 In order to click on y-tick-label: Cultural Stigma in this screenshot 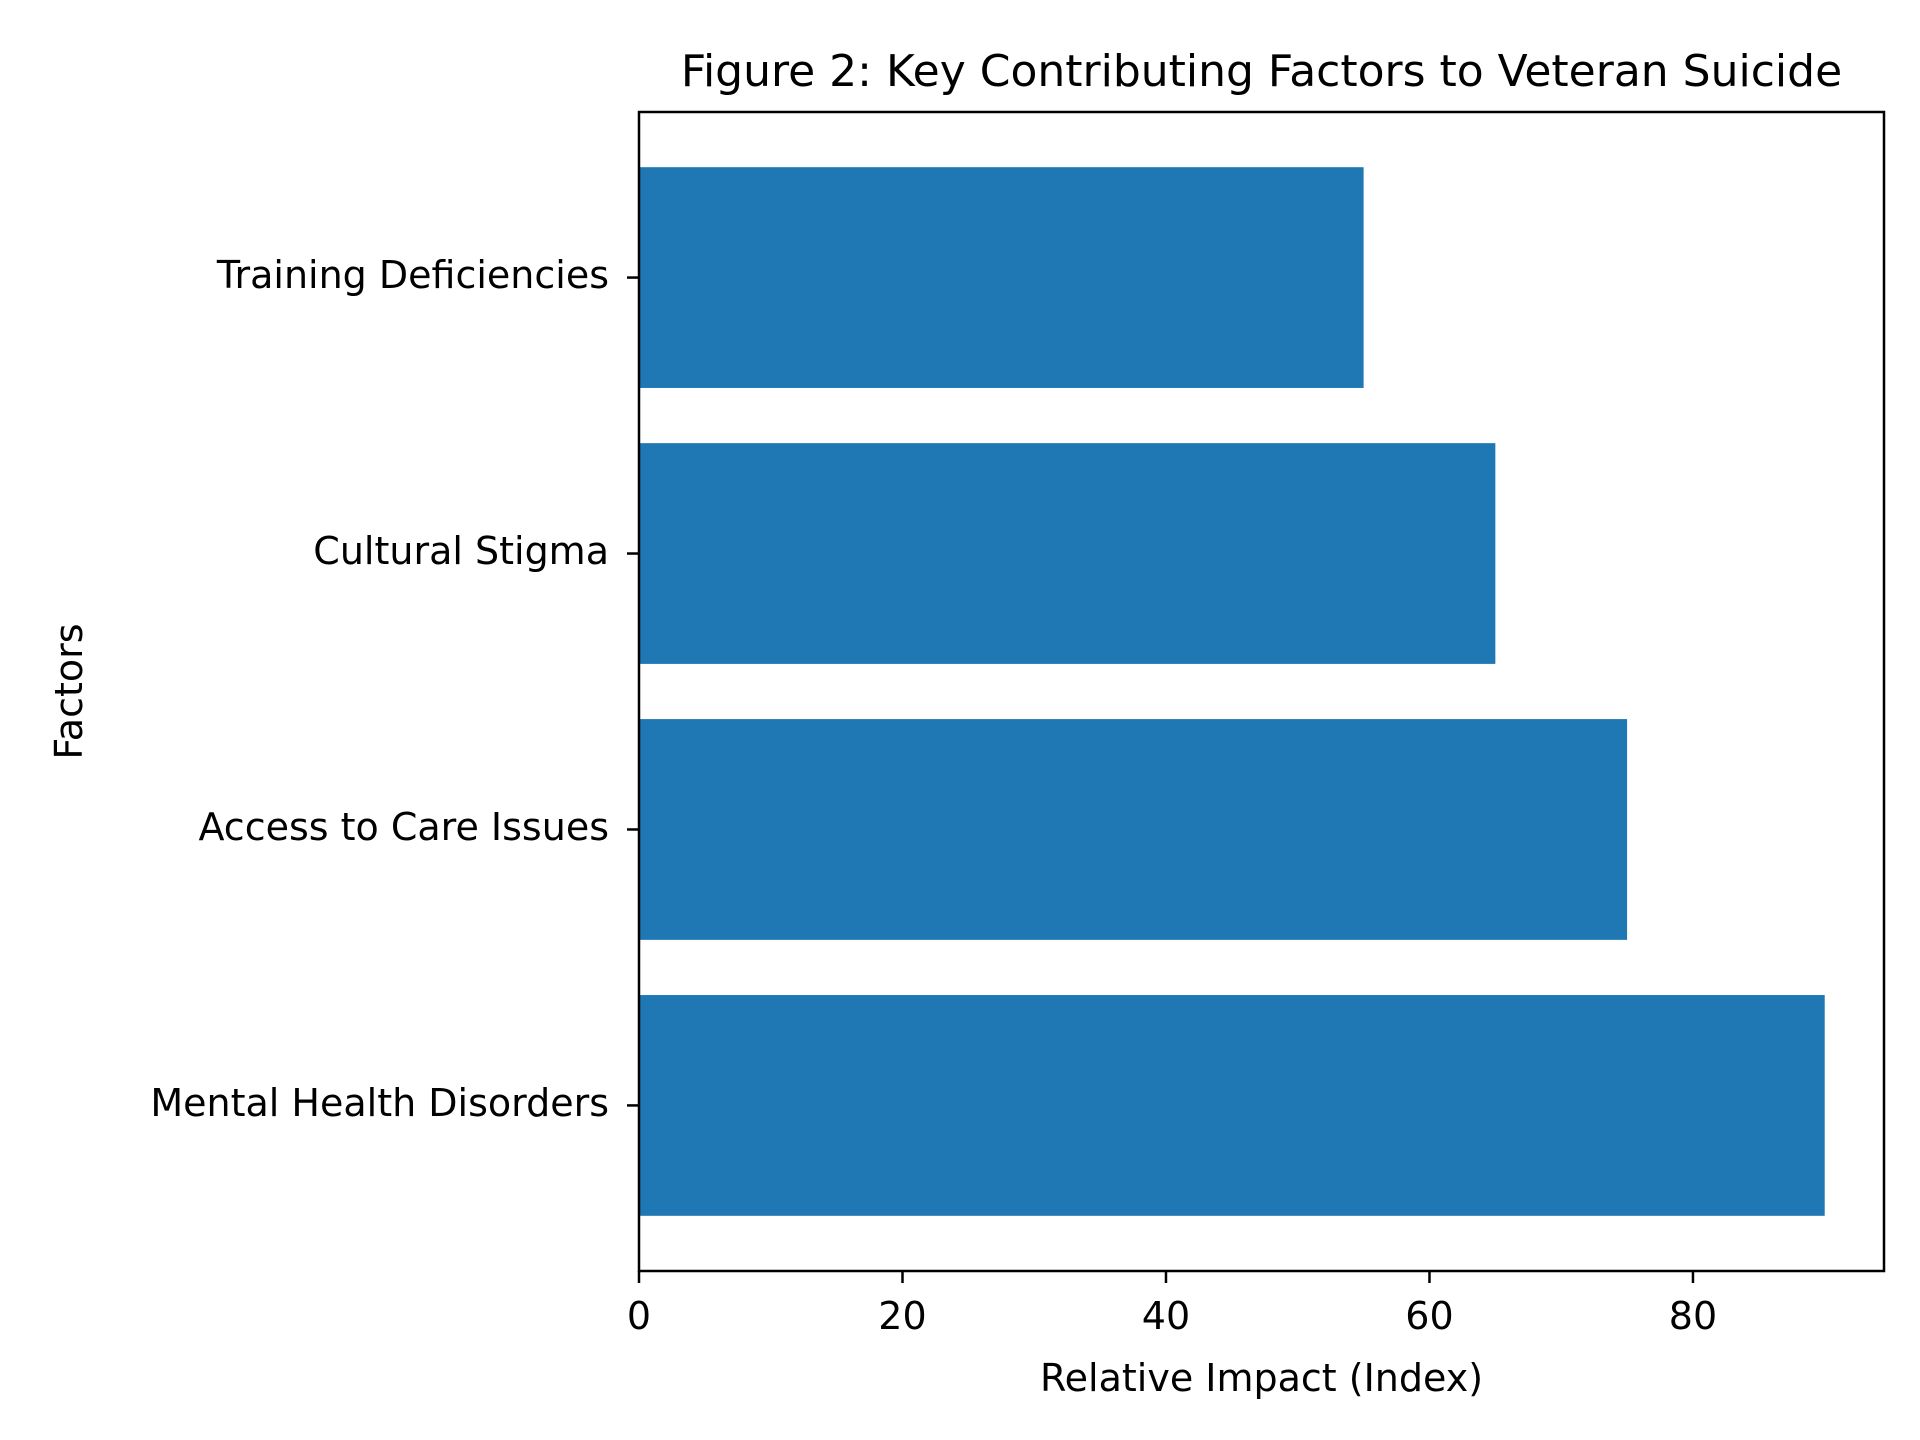, I will do `click(461, 551)`.